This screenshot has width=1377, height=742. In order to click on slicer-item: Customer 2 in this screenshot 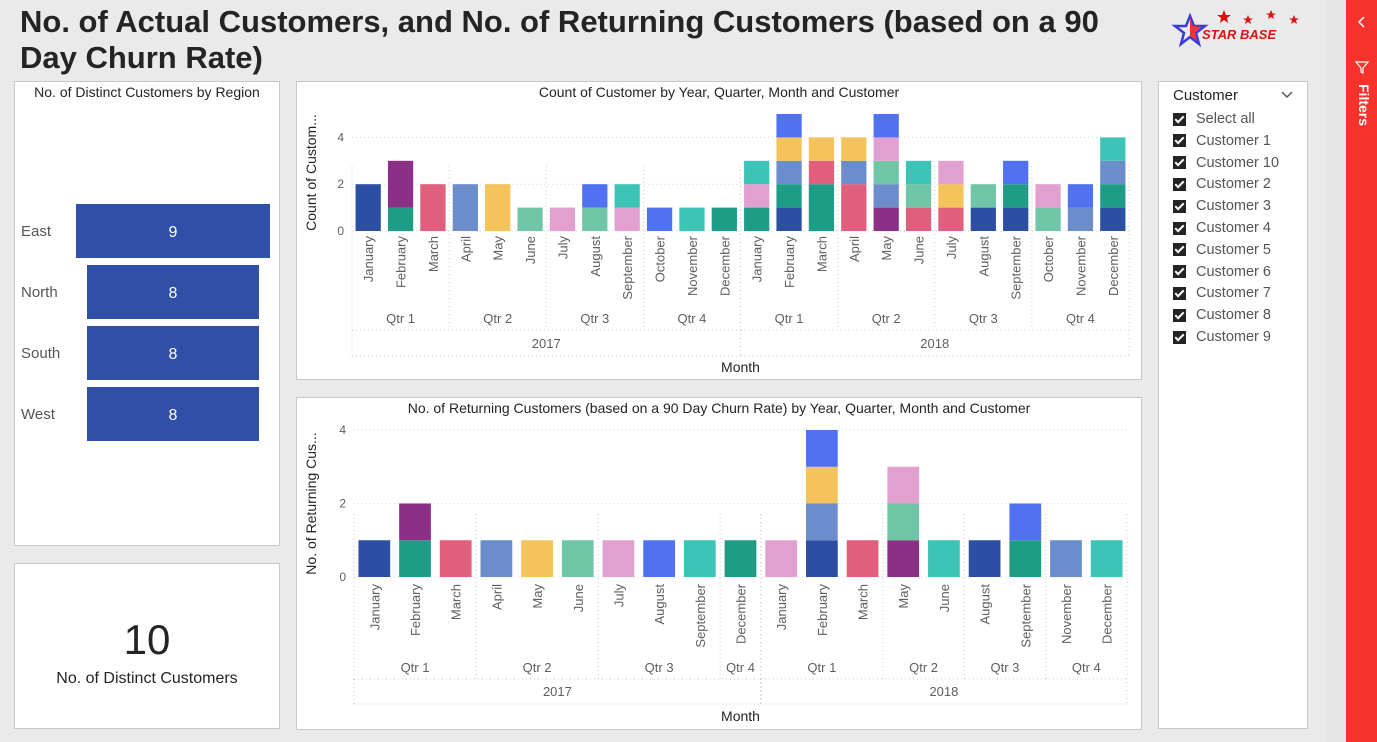, I will do `click(1222, 184)`.